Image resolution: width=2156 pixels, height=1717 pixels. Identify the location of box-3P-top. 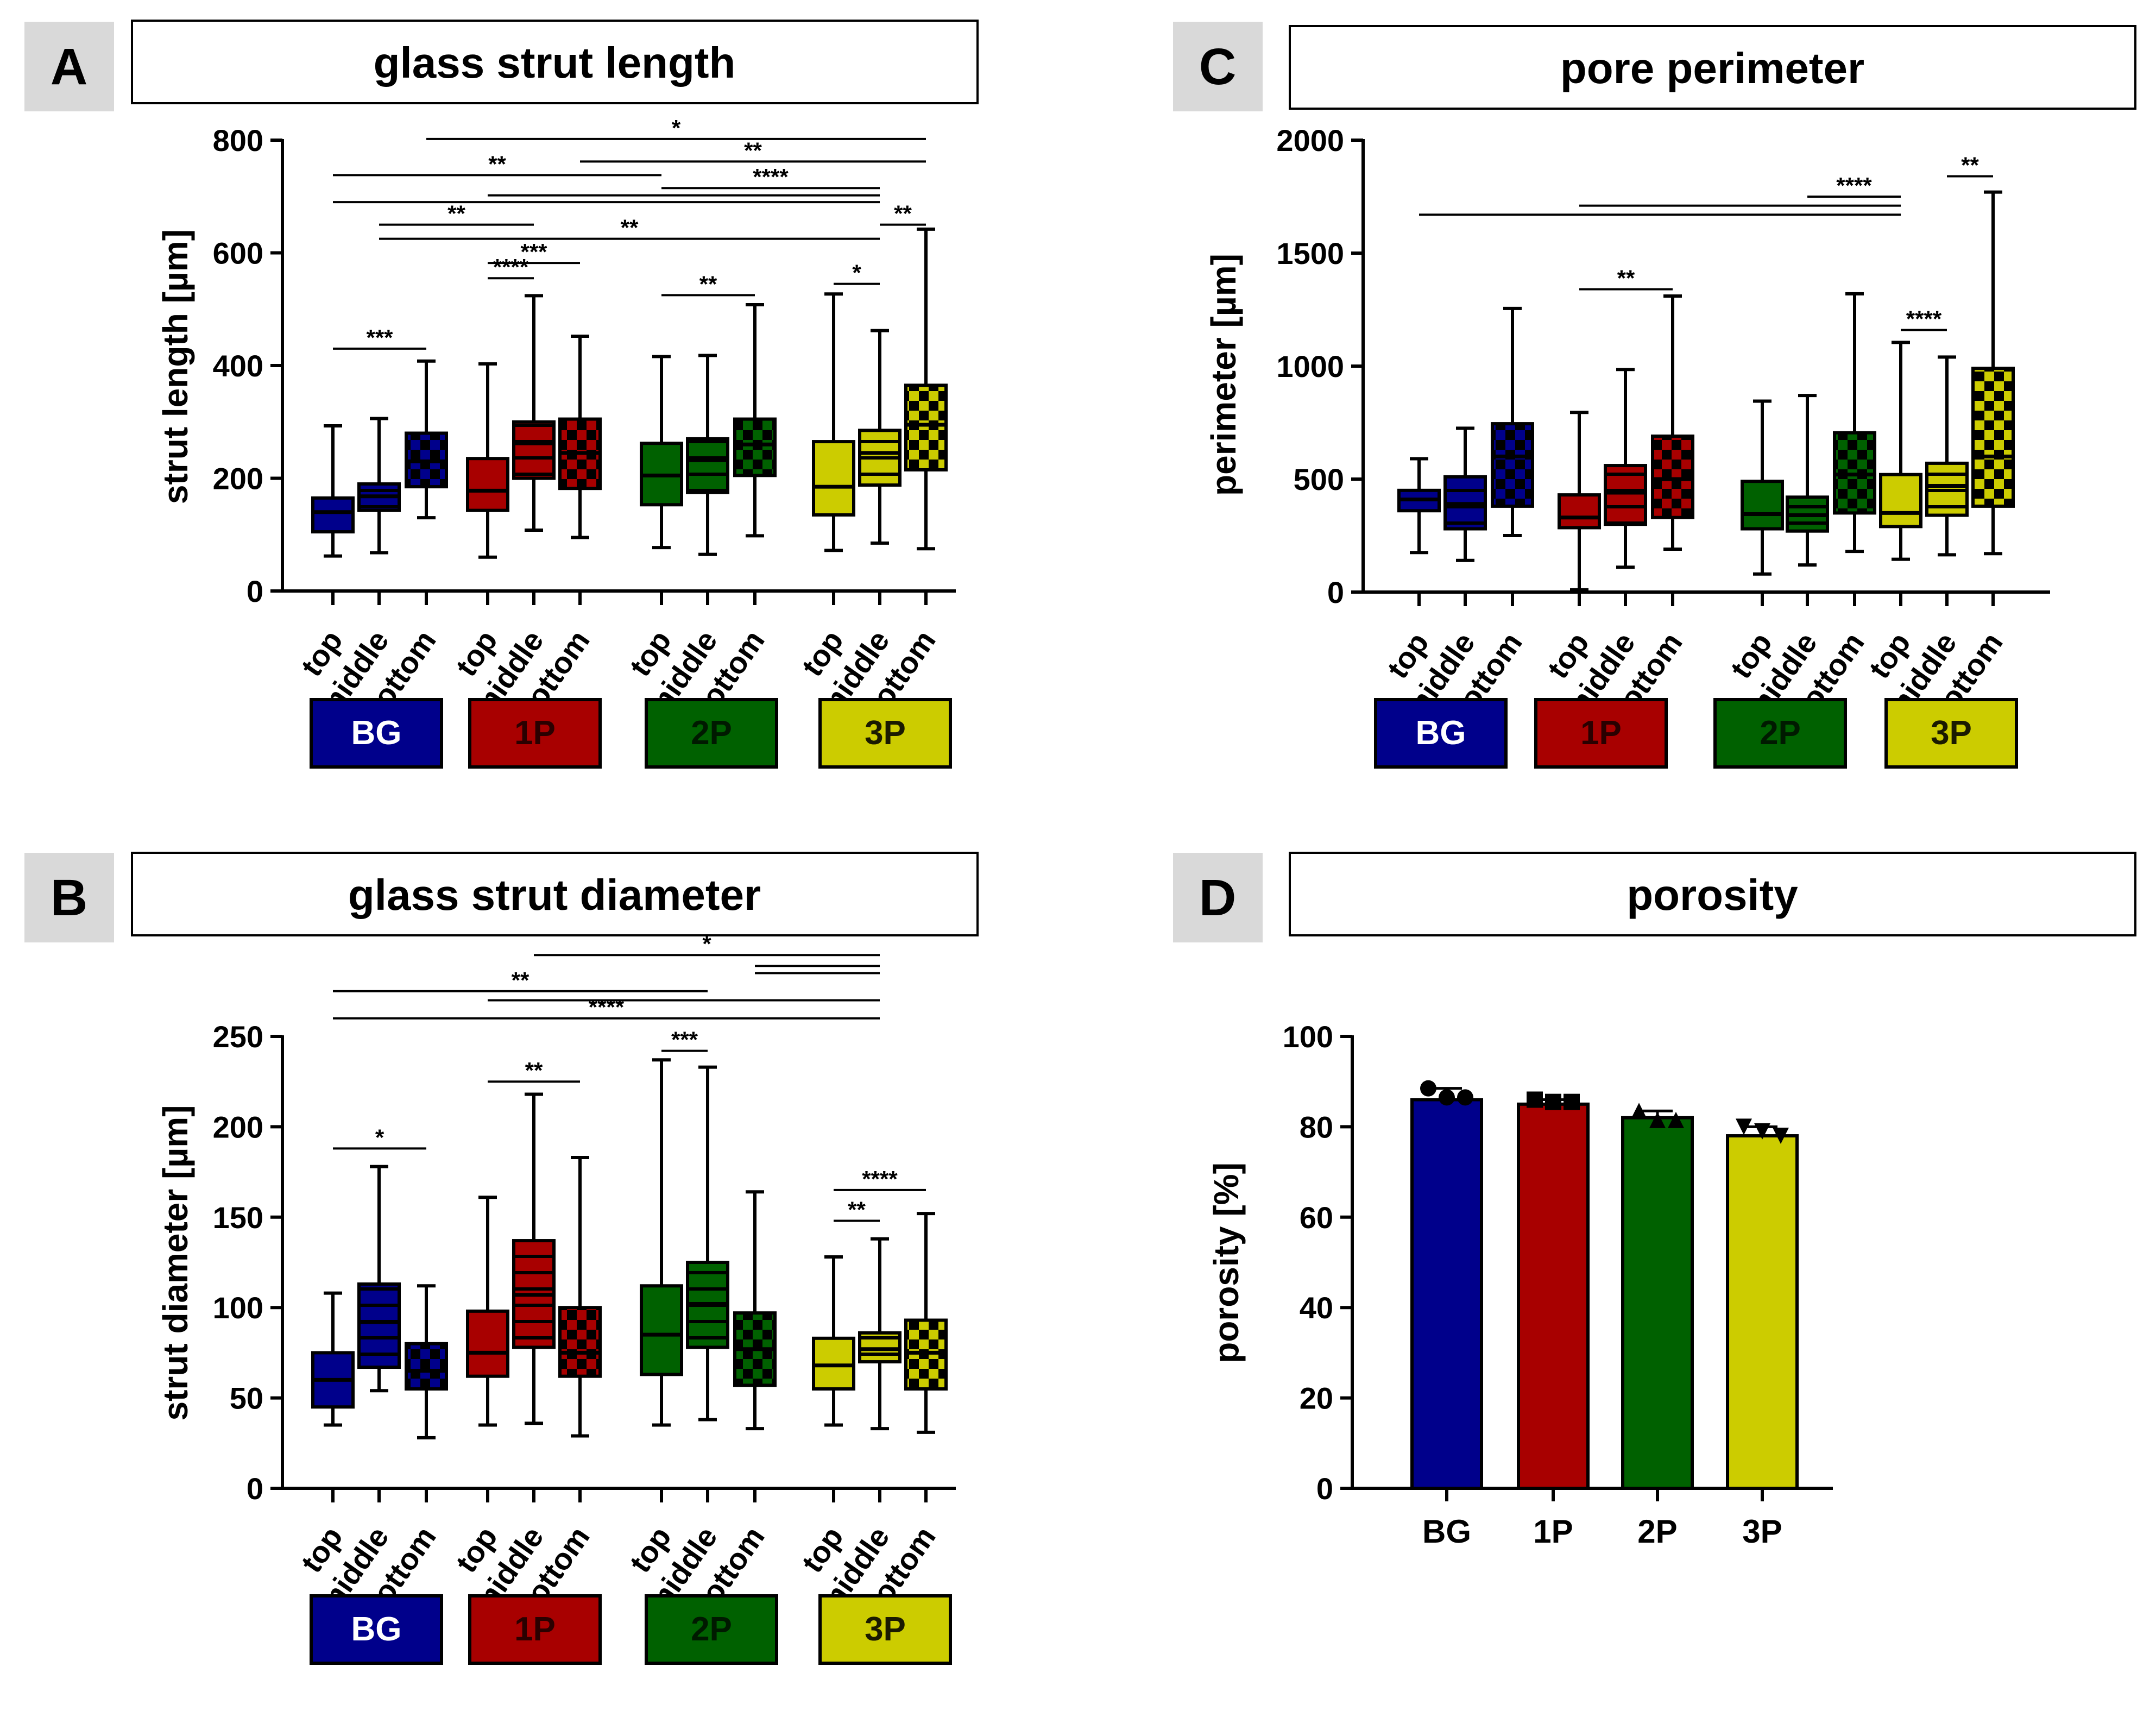
(833, 1341).